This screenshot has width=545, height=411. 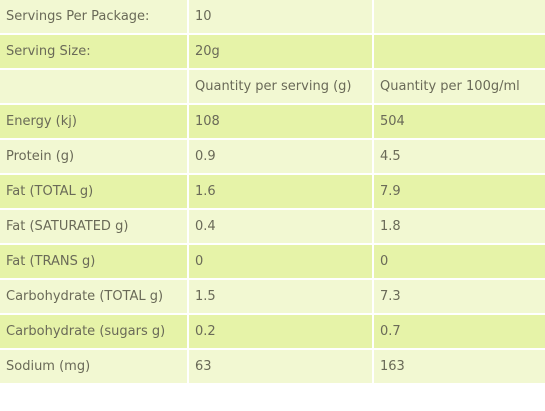 What do you see at coordinates (281, 122) in the screenshot?
I see `table-cell: 108` at bounding box center [281, 122].